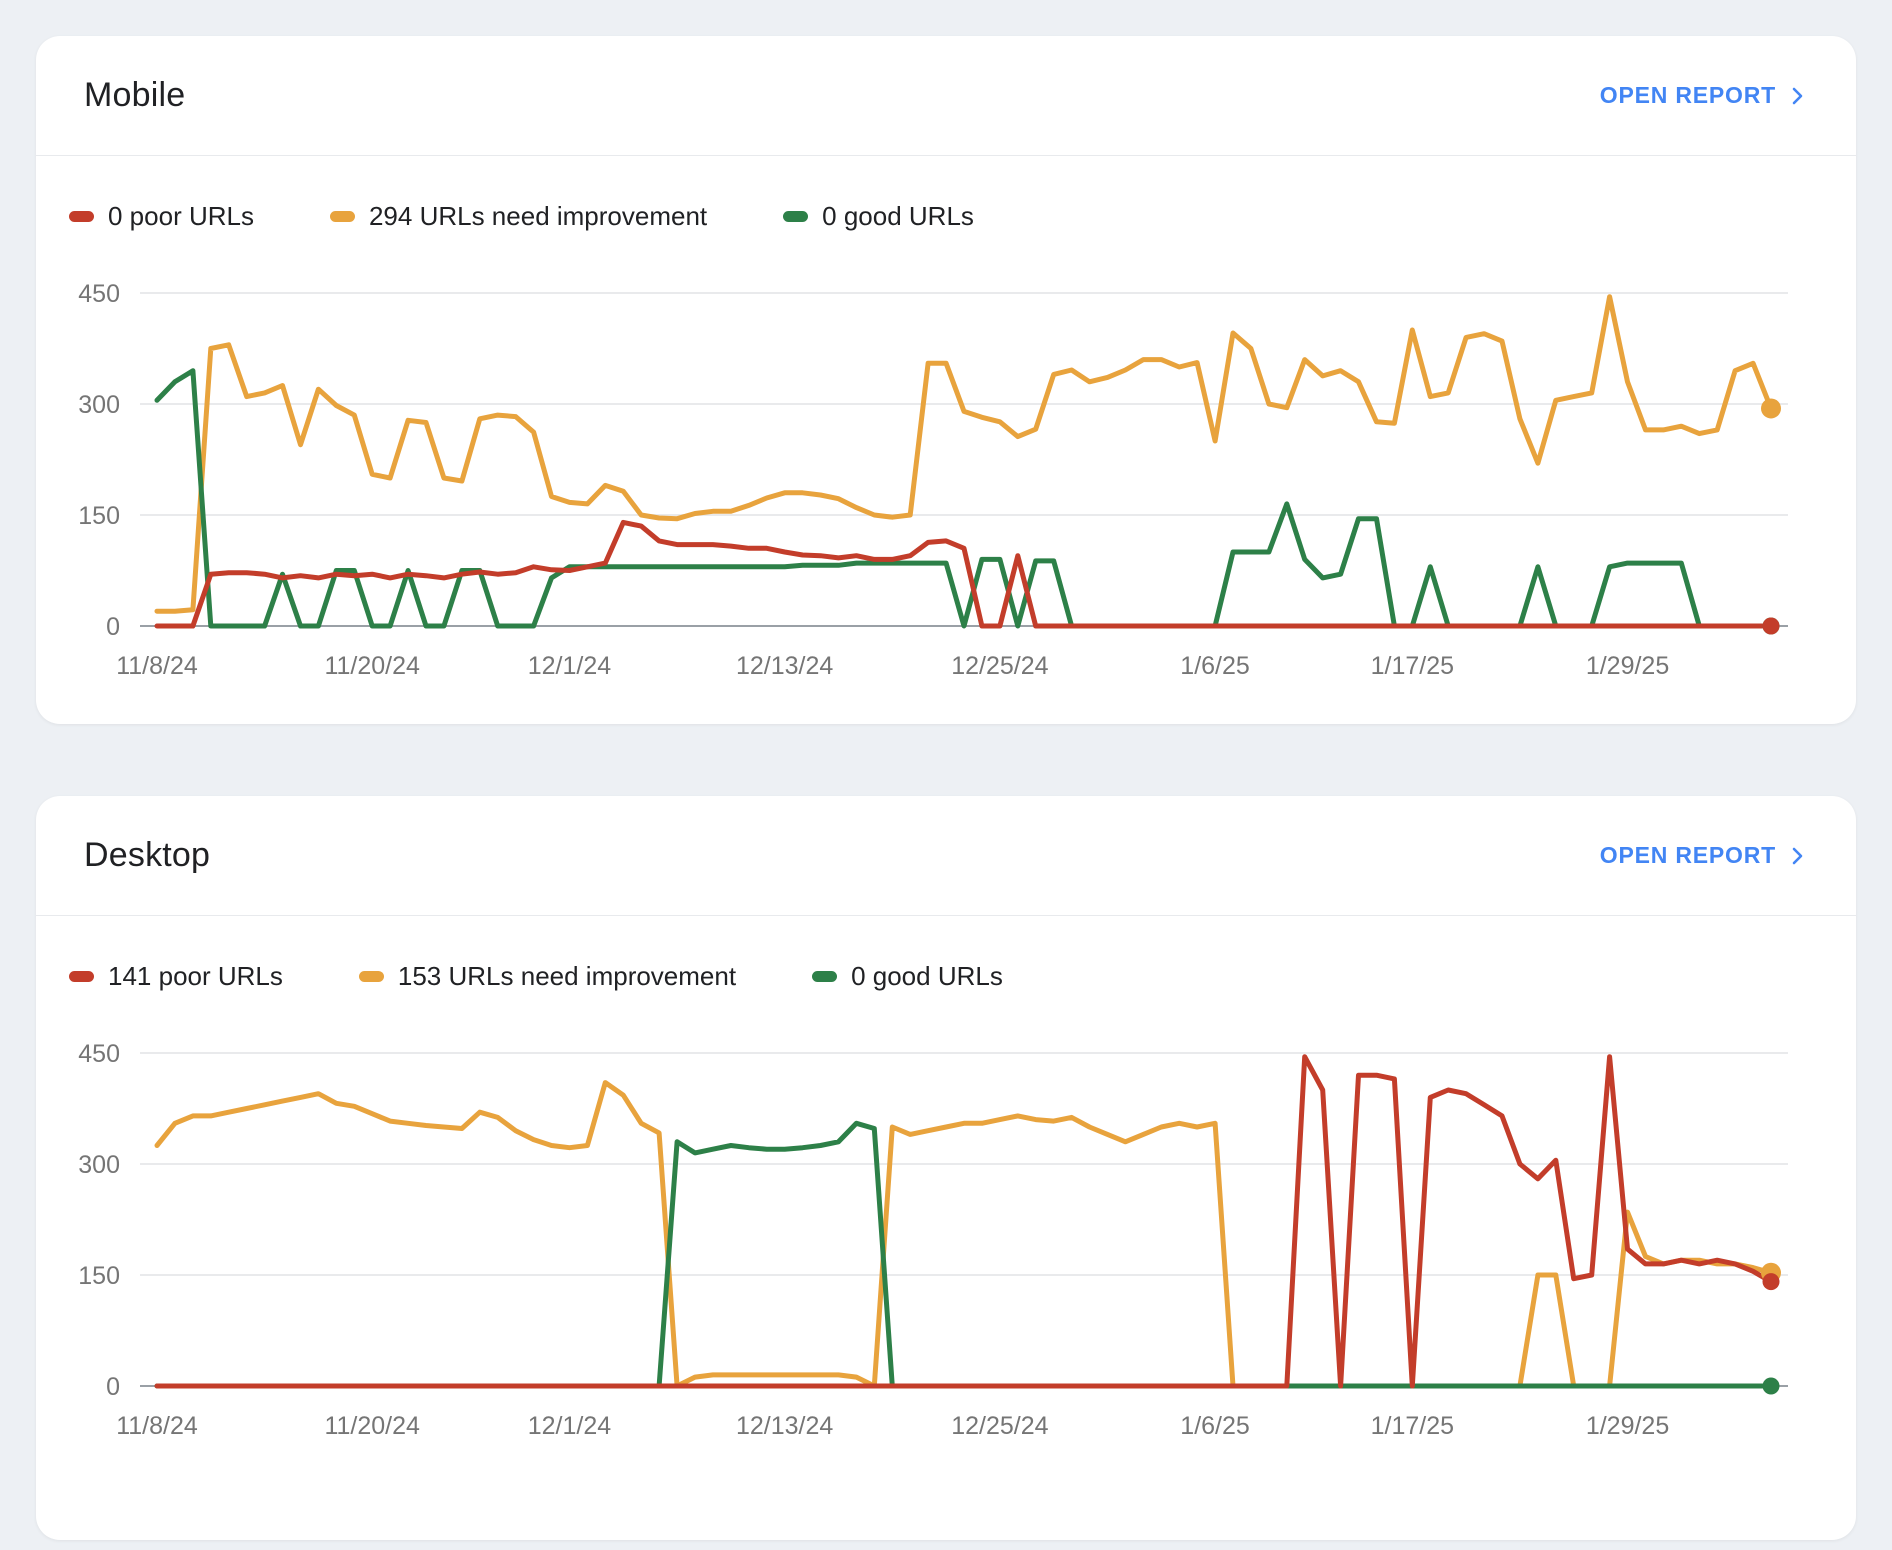 The height and width of the screenshot is (1550, 1892). What do you see at coordinates (147, 855) in the screenshot?
I see `desktop-card-title: Desktop` at bounding box center [147, 855].